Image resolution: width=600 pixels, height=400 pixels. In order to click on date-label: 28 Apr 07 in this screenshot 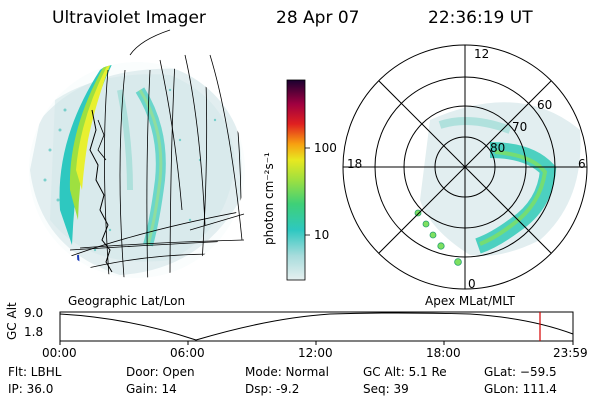, I will do `click(318, 18)`.